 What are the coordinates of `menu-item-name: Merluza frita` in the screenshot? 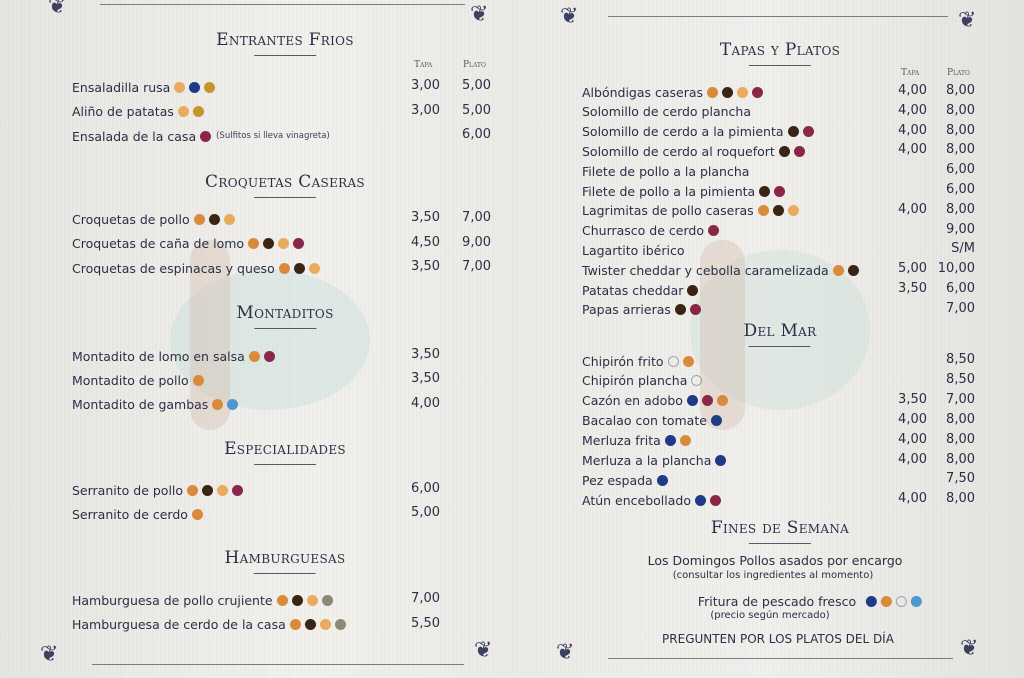 It's located at (621, 441).